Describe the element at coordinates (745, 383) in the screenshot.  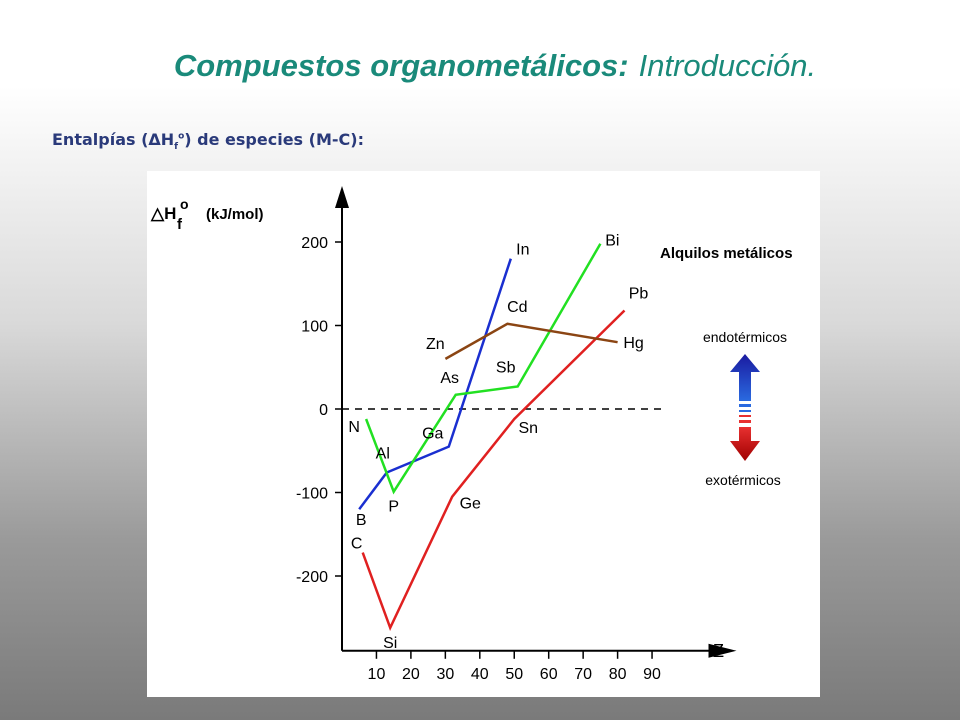
I see `endothermic-arrow-icon` at that location.